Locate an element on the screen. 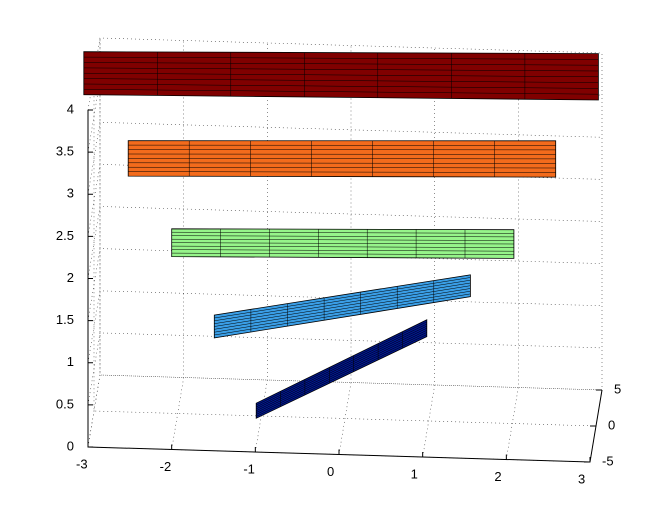  z-tick-label: 0 is located at coordinates (70, 445).